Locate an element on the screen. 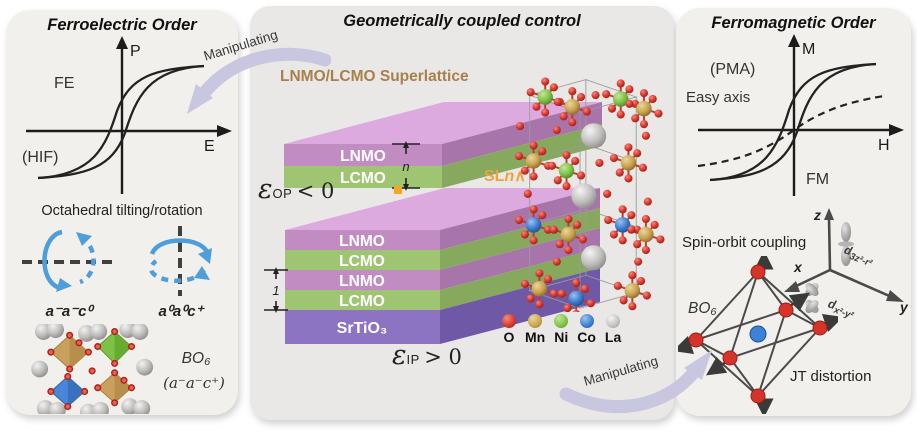 The height and width of the screenshot is (436, 917). m-axis-arrowhead is located at coordinates (794, 40).